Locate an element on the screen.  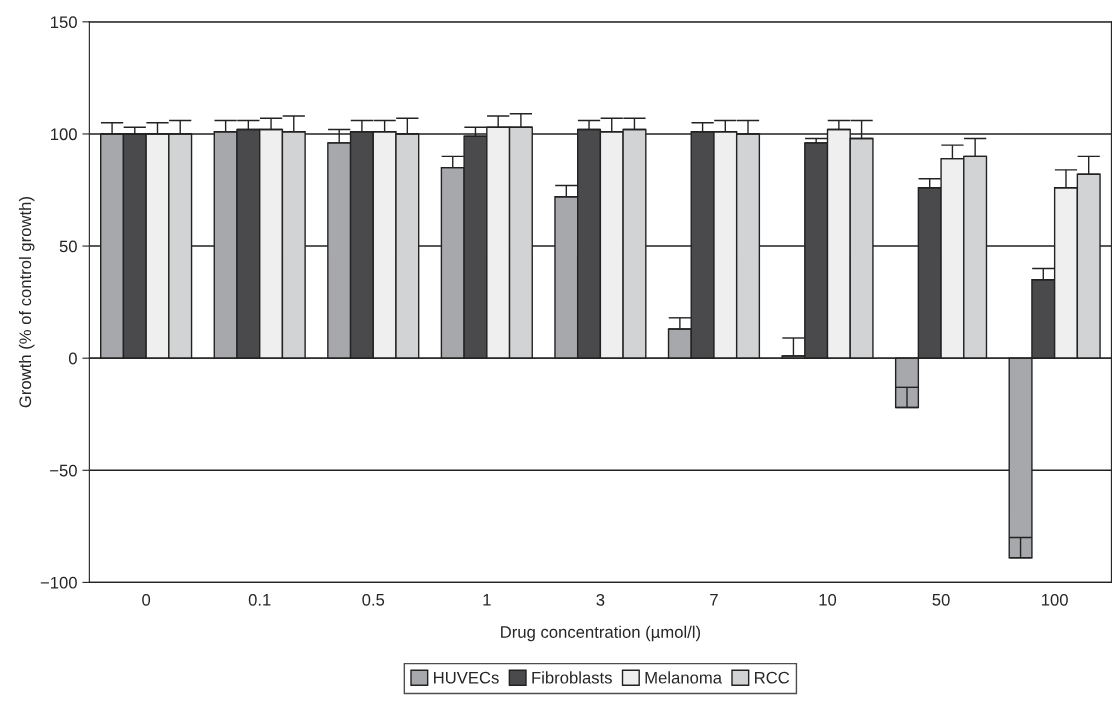
y-tick-label: 150 is located at coordinates (64, 22).